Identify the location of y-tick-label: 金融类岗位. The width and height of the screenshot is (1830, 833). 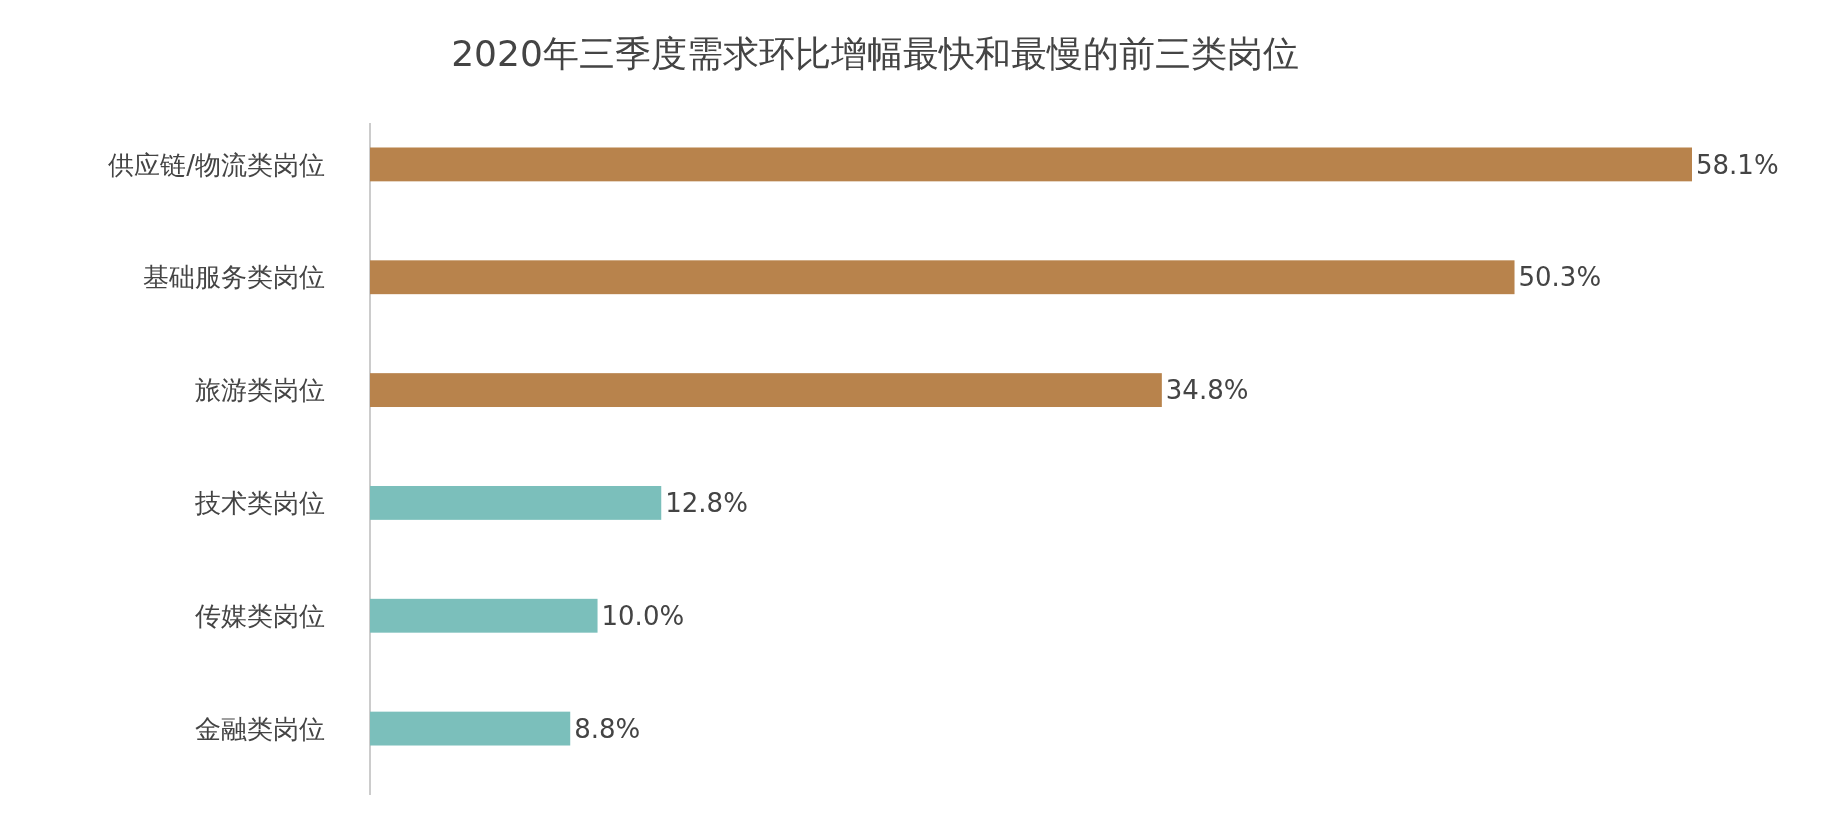
(260, 728).